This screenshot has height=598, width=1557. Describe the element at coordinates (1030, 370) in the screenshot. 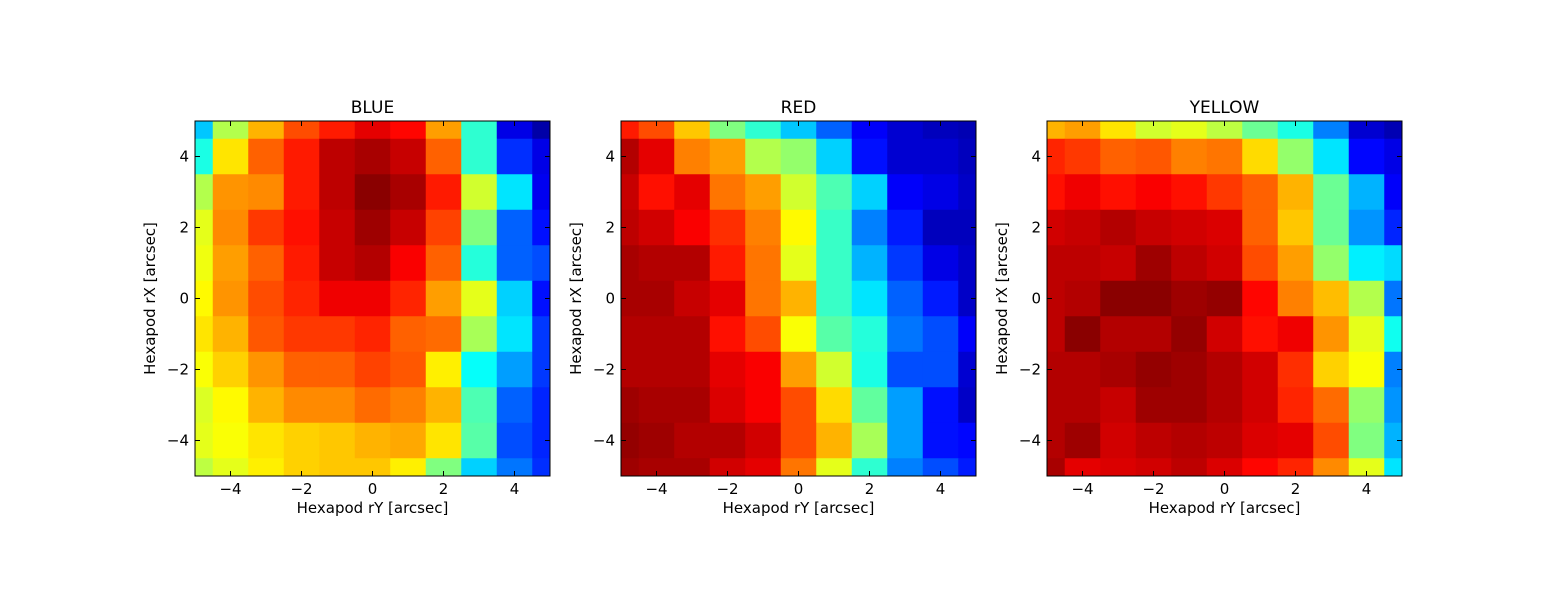

I see `y-tick-label: −2` at that location.